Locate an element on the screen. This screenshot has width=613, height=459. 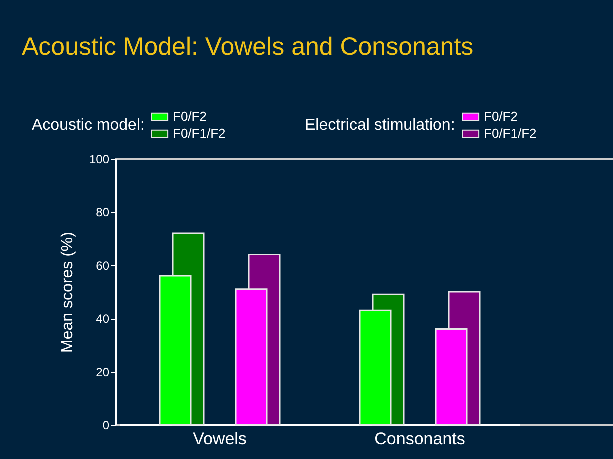
y-tick-label: 20 is located at coordinates (103, 372).